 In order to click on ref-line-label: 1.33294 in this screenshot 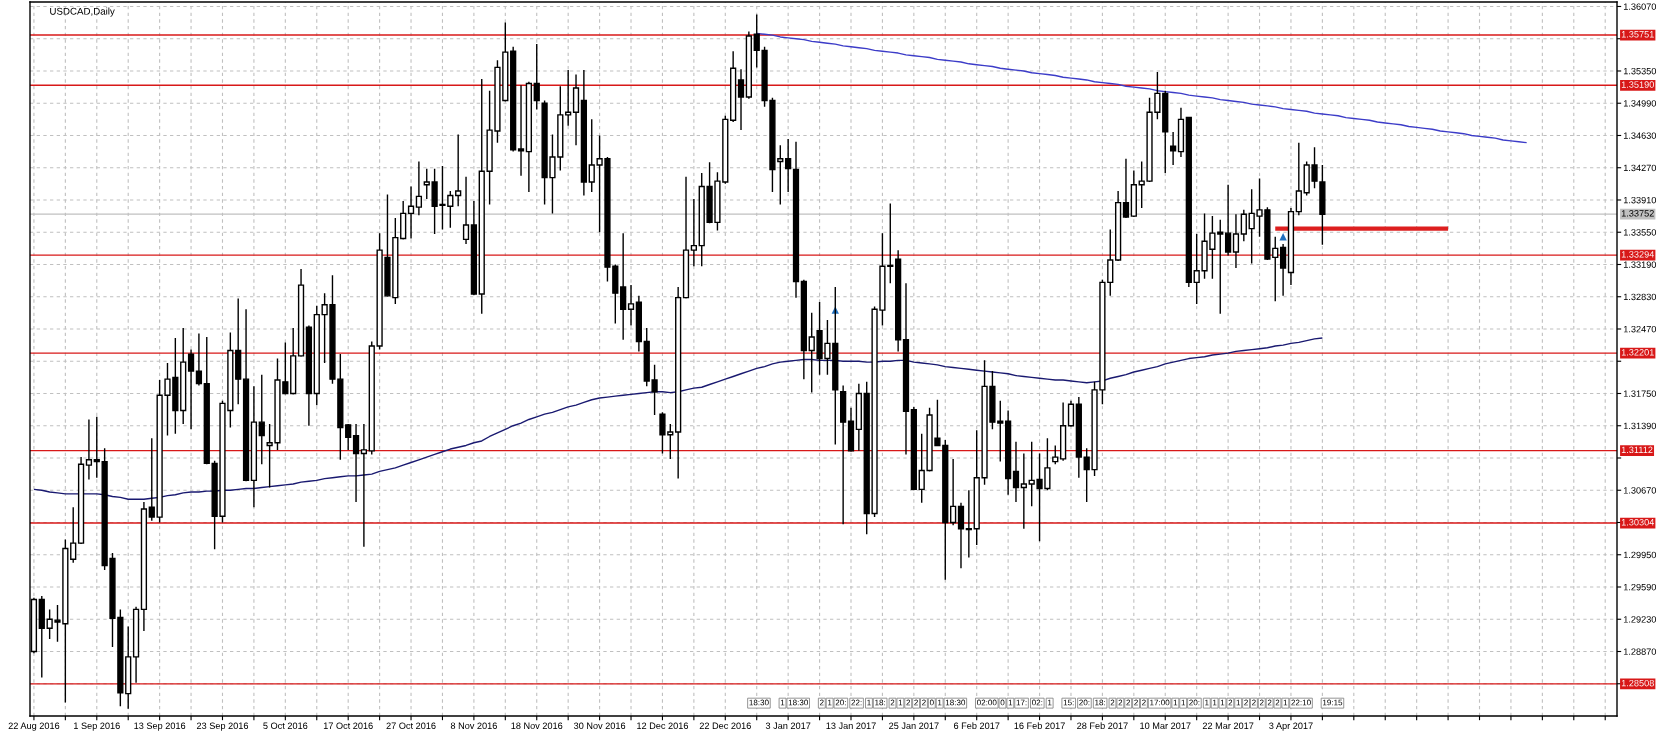, I will do `click(1638, 254)`.